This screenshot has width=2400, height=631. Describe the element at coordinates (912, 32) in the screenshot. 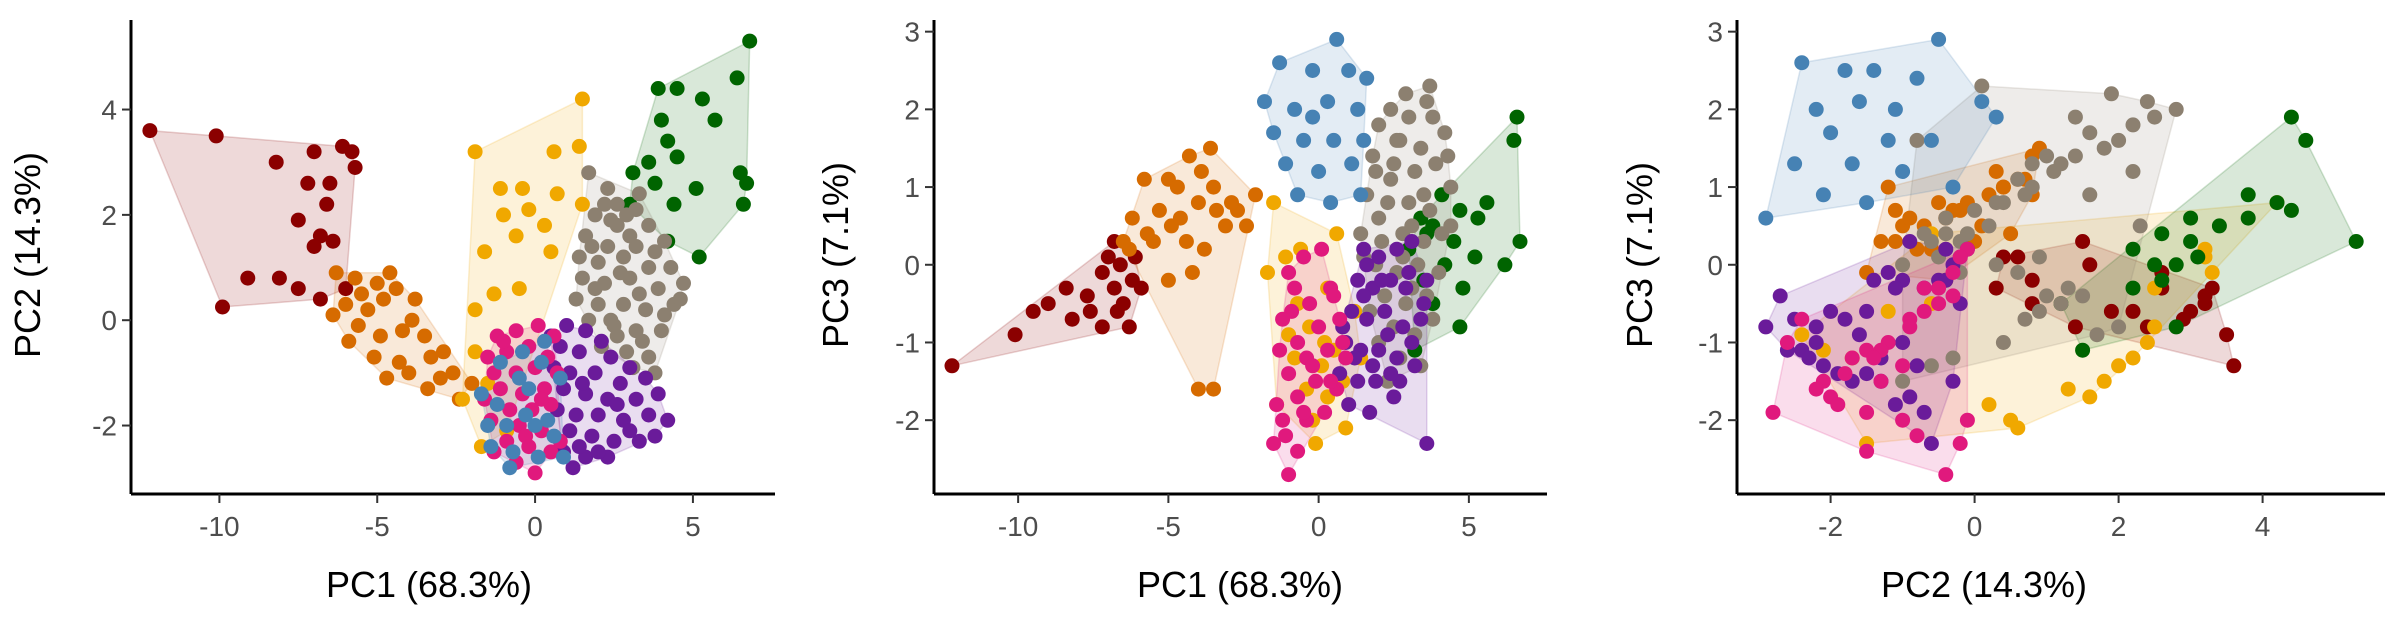

I see `y-tick-label: 3` at that location.